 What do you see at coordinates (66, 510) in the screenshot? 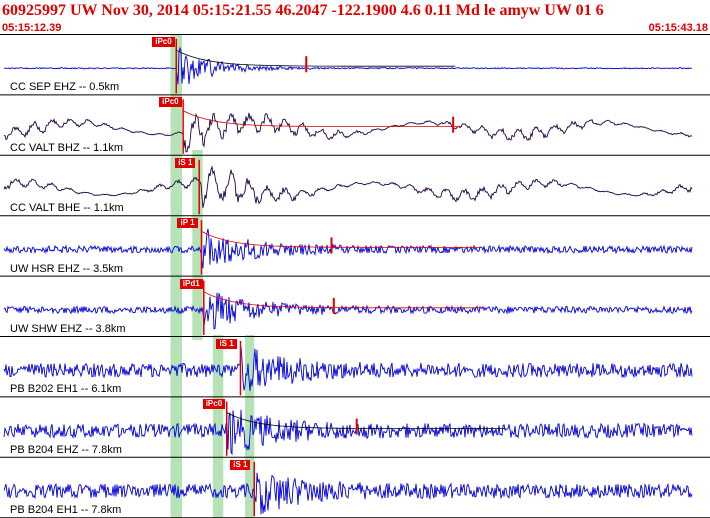
I see `station-channel-label: PB B204 EH1 -- 7.8km` at bounding box center [66, 510].